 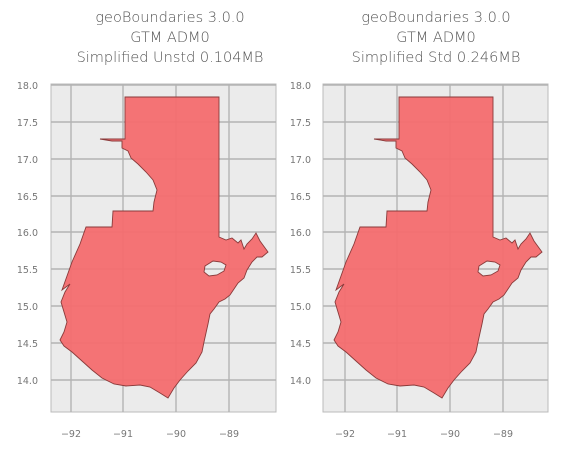 I want to click on right-y-tick: 15.5, so click(x=300, y=270).